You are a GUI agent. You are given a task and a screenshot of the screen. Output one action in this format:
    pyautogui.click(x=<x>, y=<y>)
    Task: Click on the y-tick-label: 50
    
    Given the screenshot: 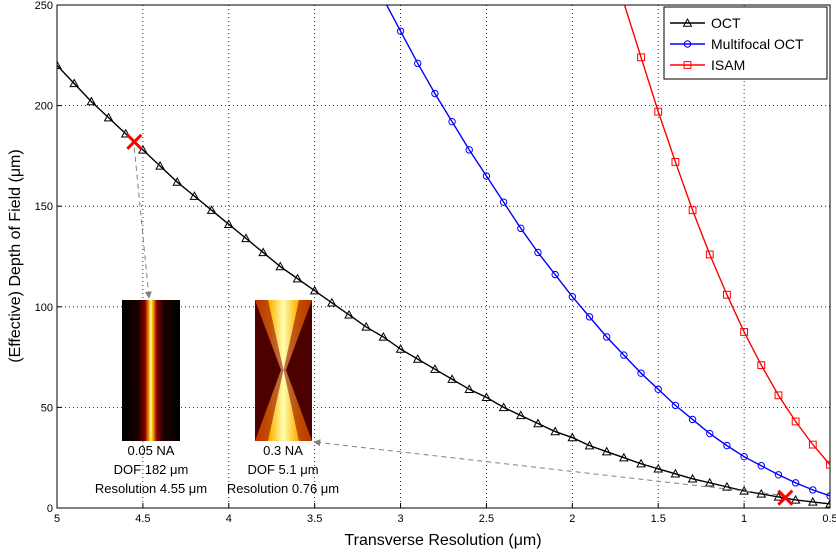 What is the action you would take?
    pyautogui.click(x=47, y=408)
    